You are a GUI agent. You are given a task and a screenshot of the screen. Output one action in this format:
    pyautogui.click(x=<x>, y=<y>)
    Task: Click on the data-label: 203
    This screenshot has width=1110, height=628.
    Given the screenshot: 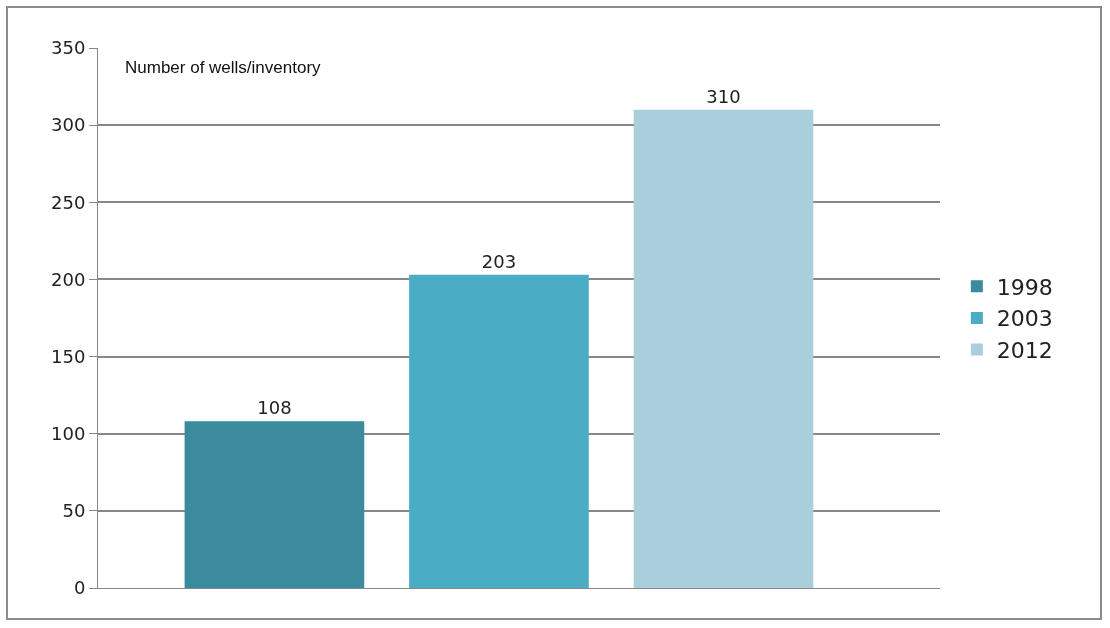 What is the action you would take?
    pyautogui.click(x=499, y=261)
    